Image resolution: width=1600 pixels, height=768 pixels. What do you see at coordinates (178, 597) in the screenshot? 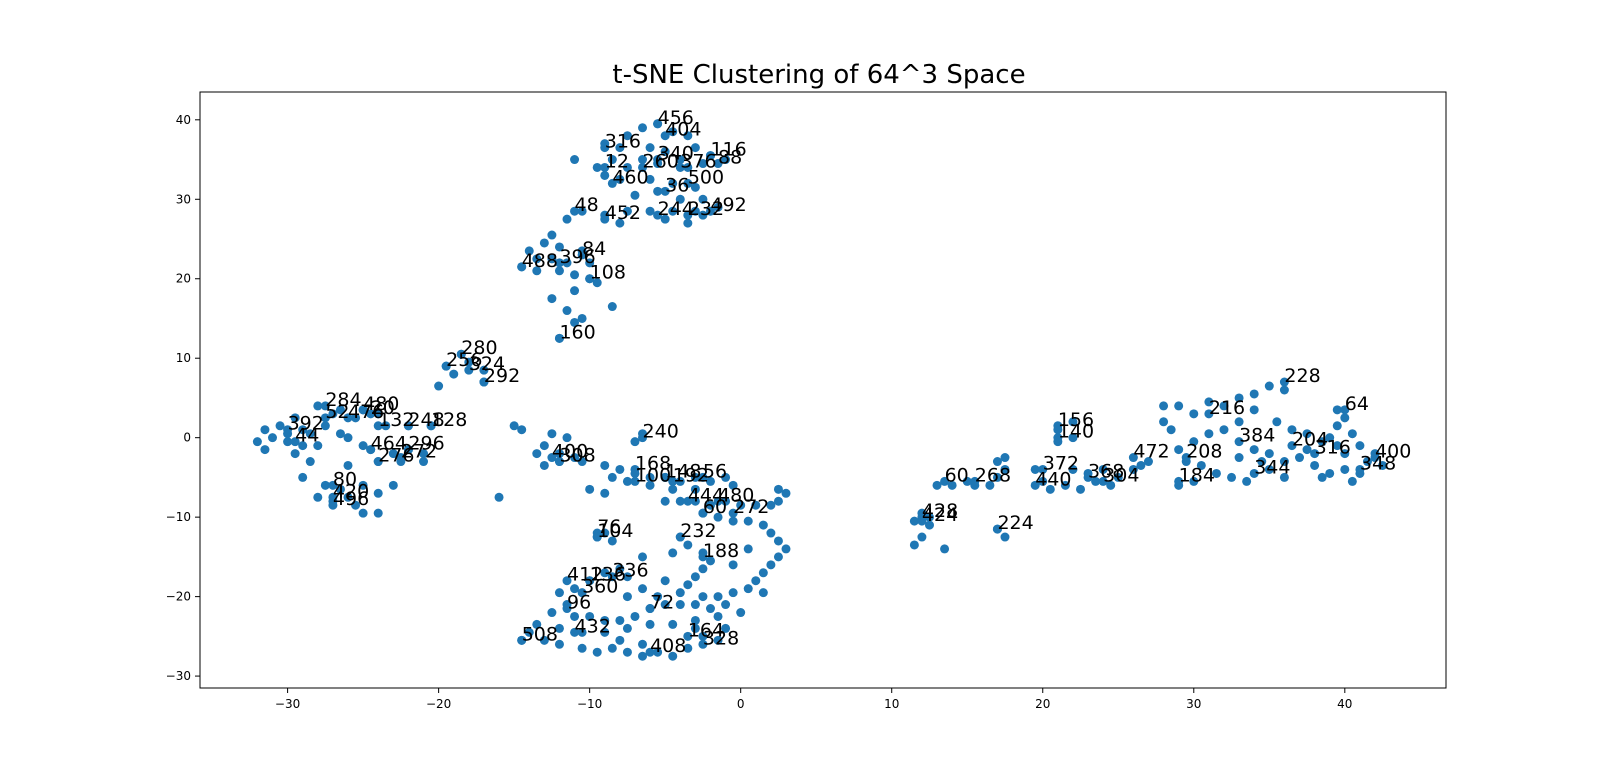
I see `y-tick-label: −20` at bounding box center [178, 597].